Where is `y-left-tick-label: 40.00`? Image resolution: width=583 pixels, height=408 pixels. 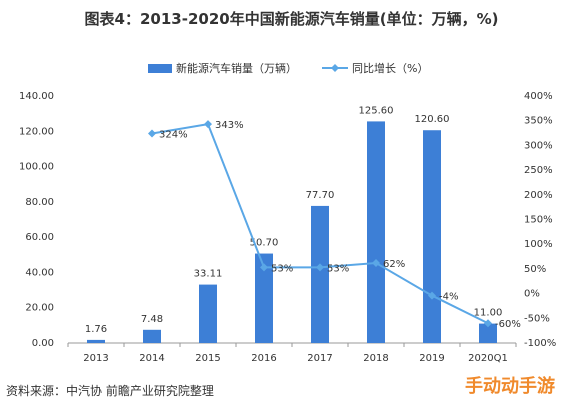 y-left-tick-label: 40.00 is located at coordinates (39, 272).